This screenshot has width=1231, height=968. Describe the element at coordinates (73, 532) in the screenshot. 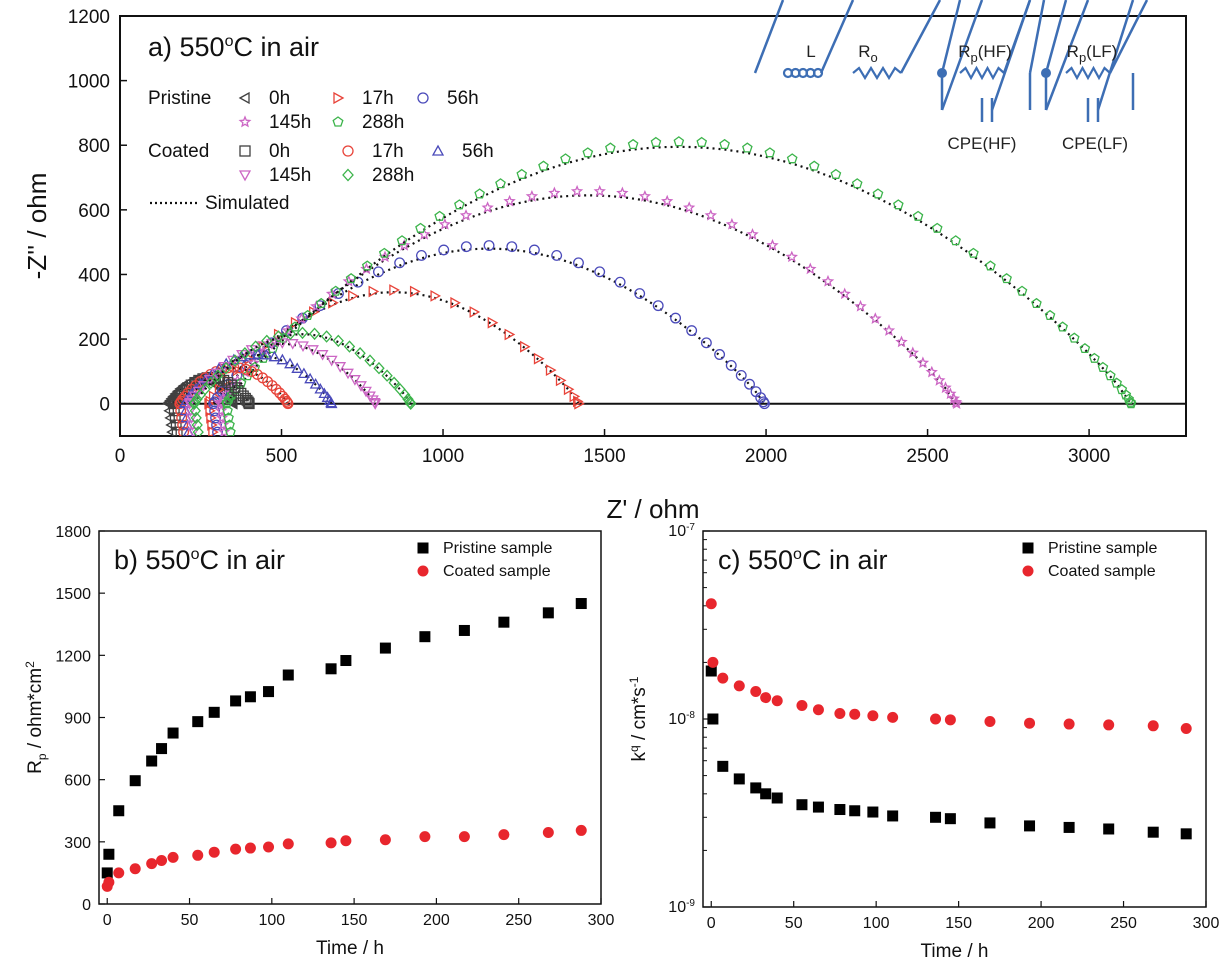

I see `y-tick-label: 1800` at that location.